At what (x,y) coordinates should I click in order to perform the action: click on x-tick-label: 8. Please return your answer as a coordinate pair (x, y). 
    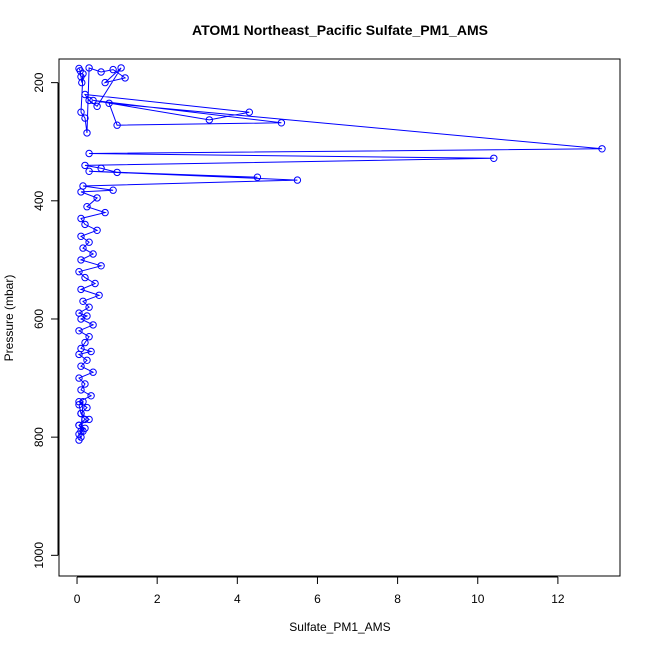
    Looking at the image, I should click on (397, 599).